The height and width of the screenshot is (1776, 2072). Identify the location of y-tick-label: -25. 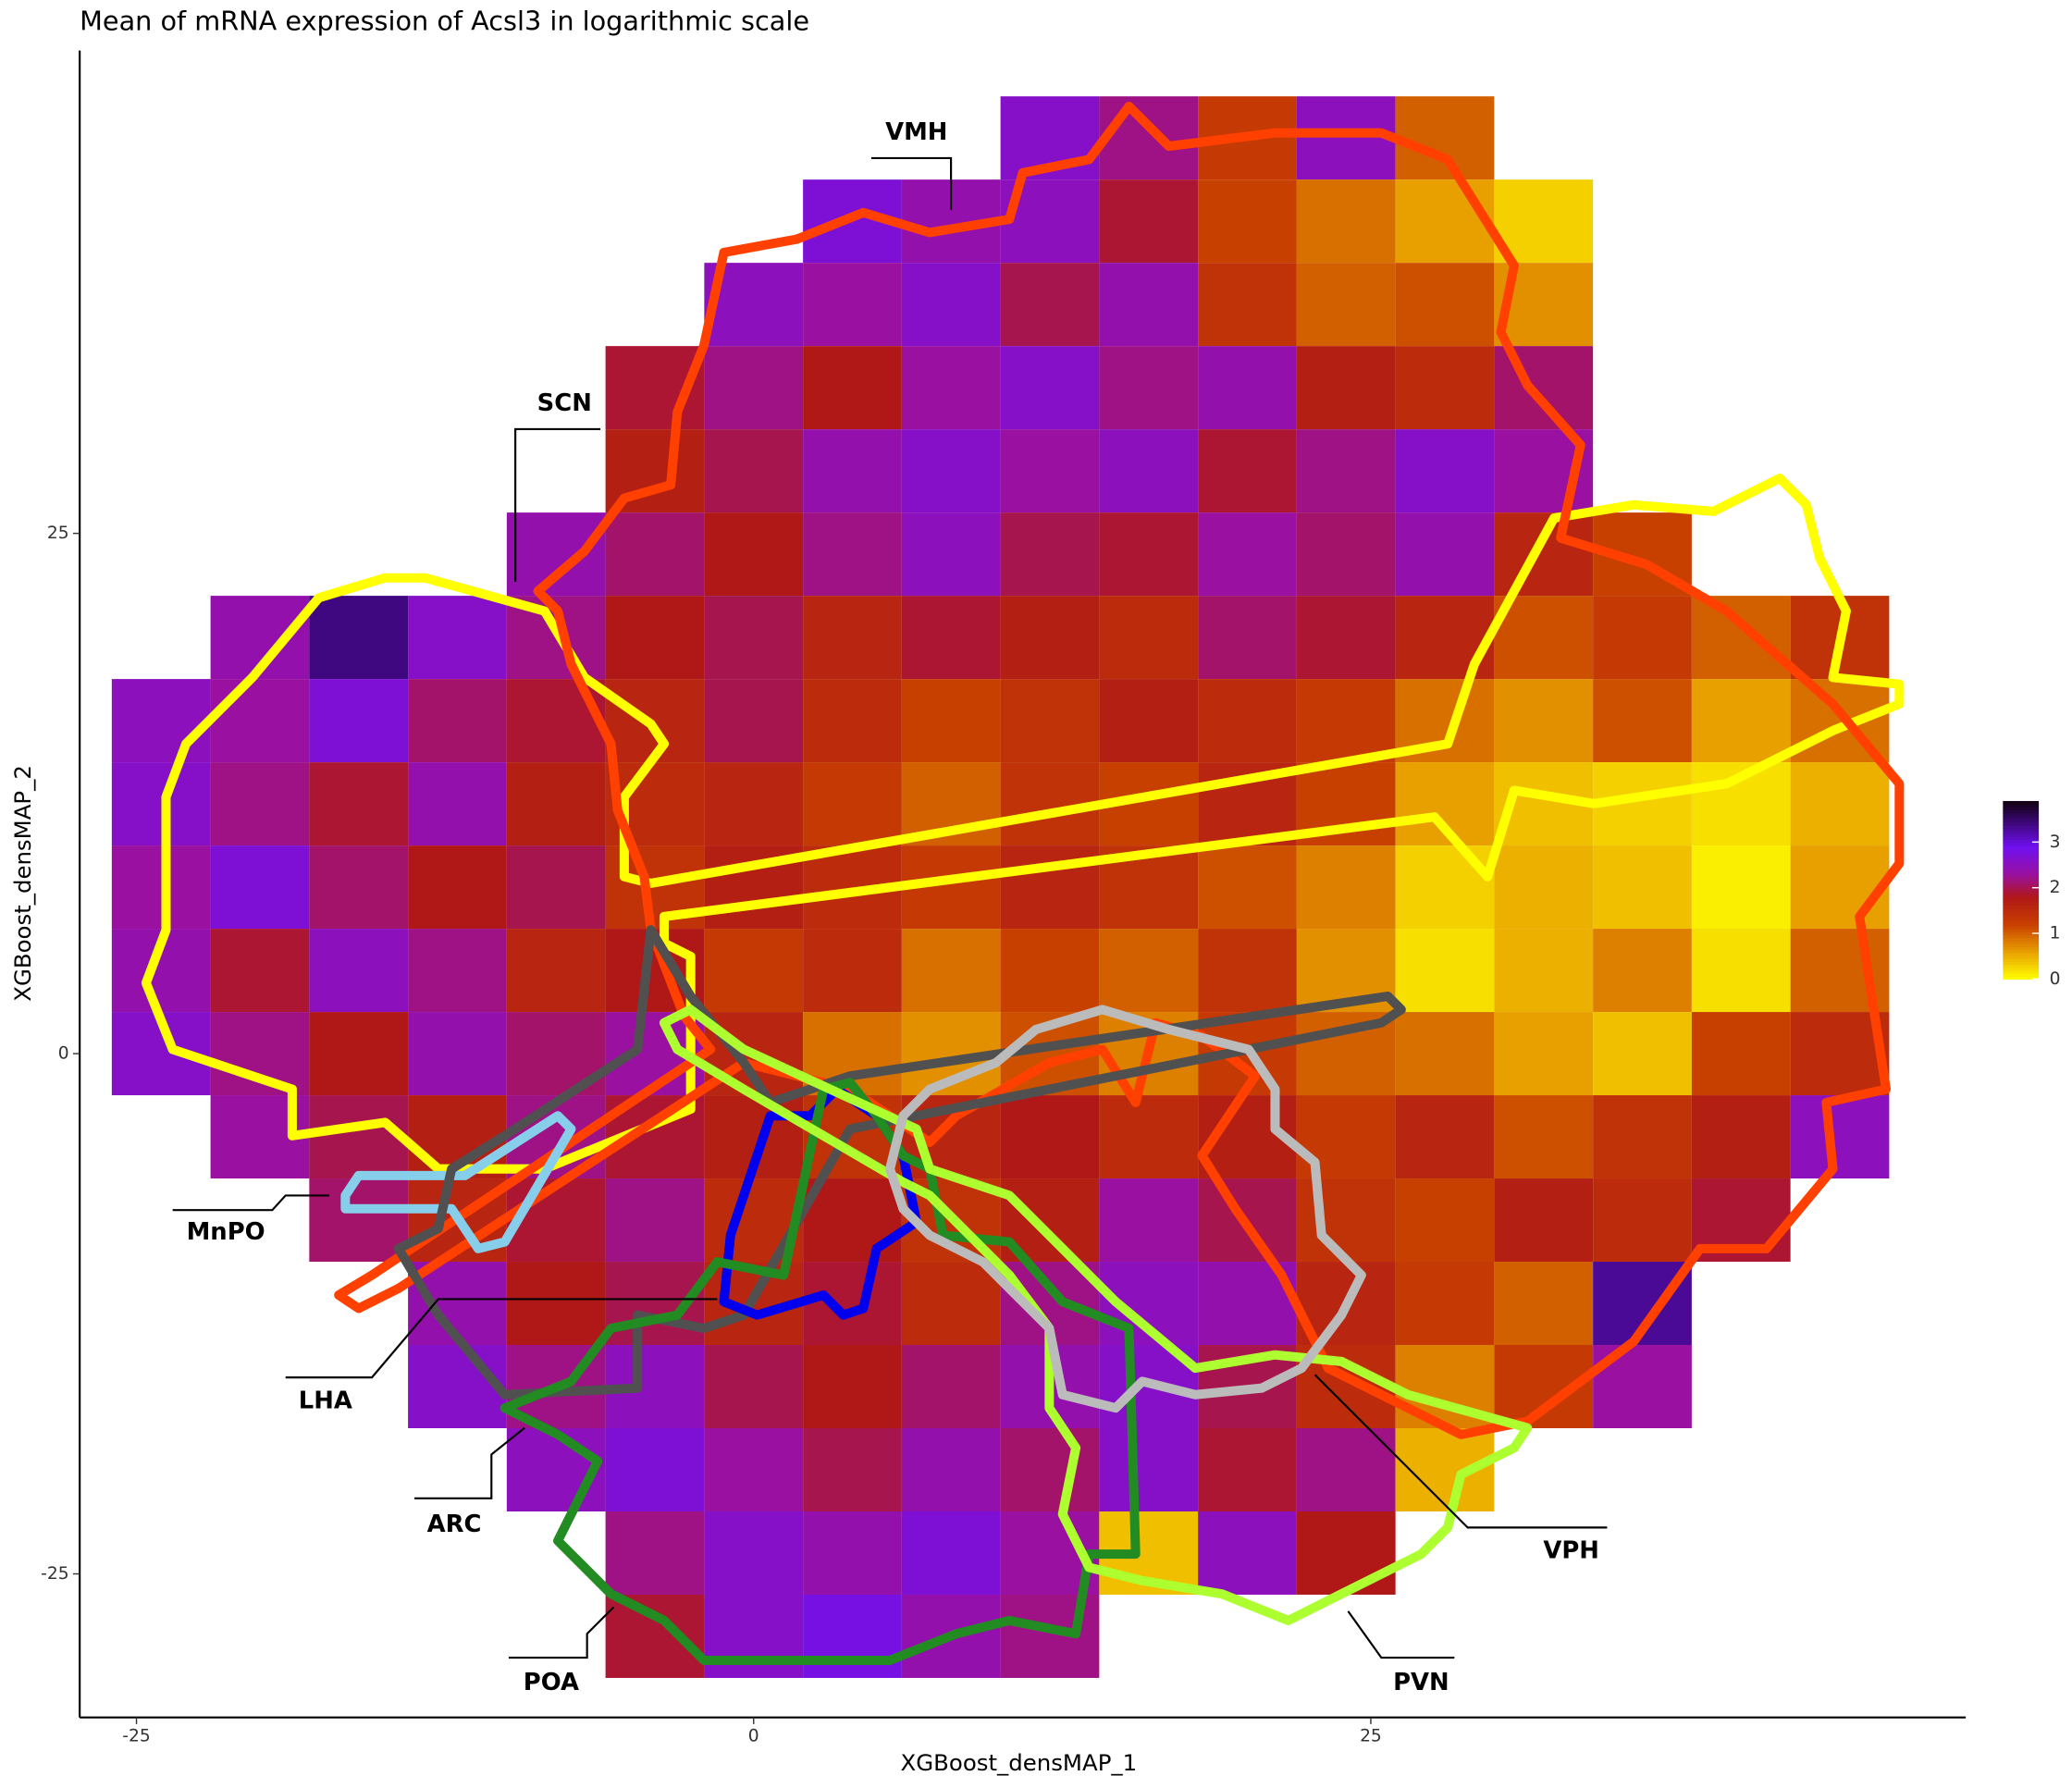
(54, 1574).